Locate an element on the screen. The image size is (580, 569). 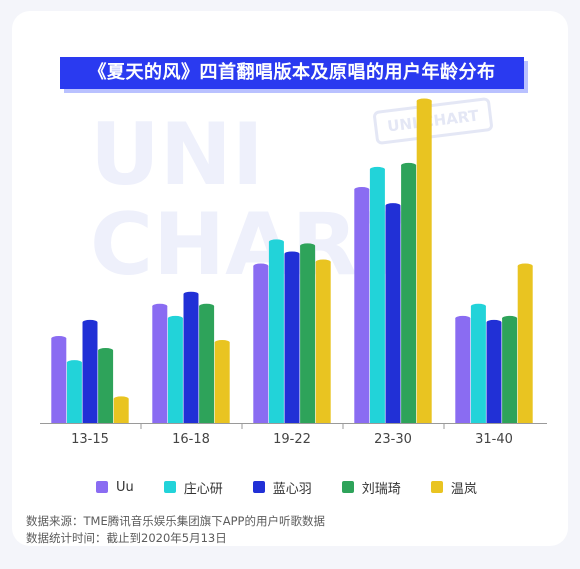
bar-刘瑞琦-23-30 is located at coordinates (409, 294).